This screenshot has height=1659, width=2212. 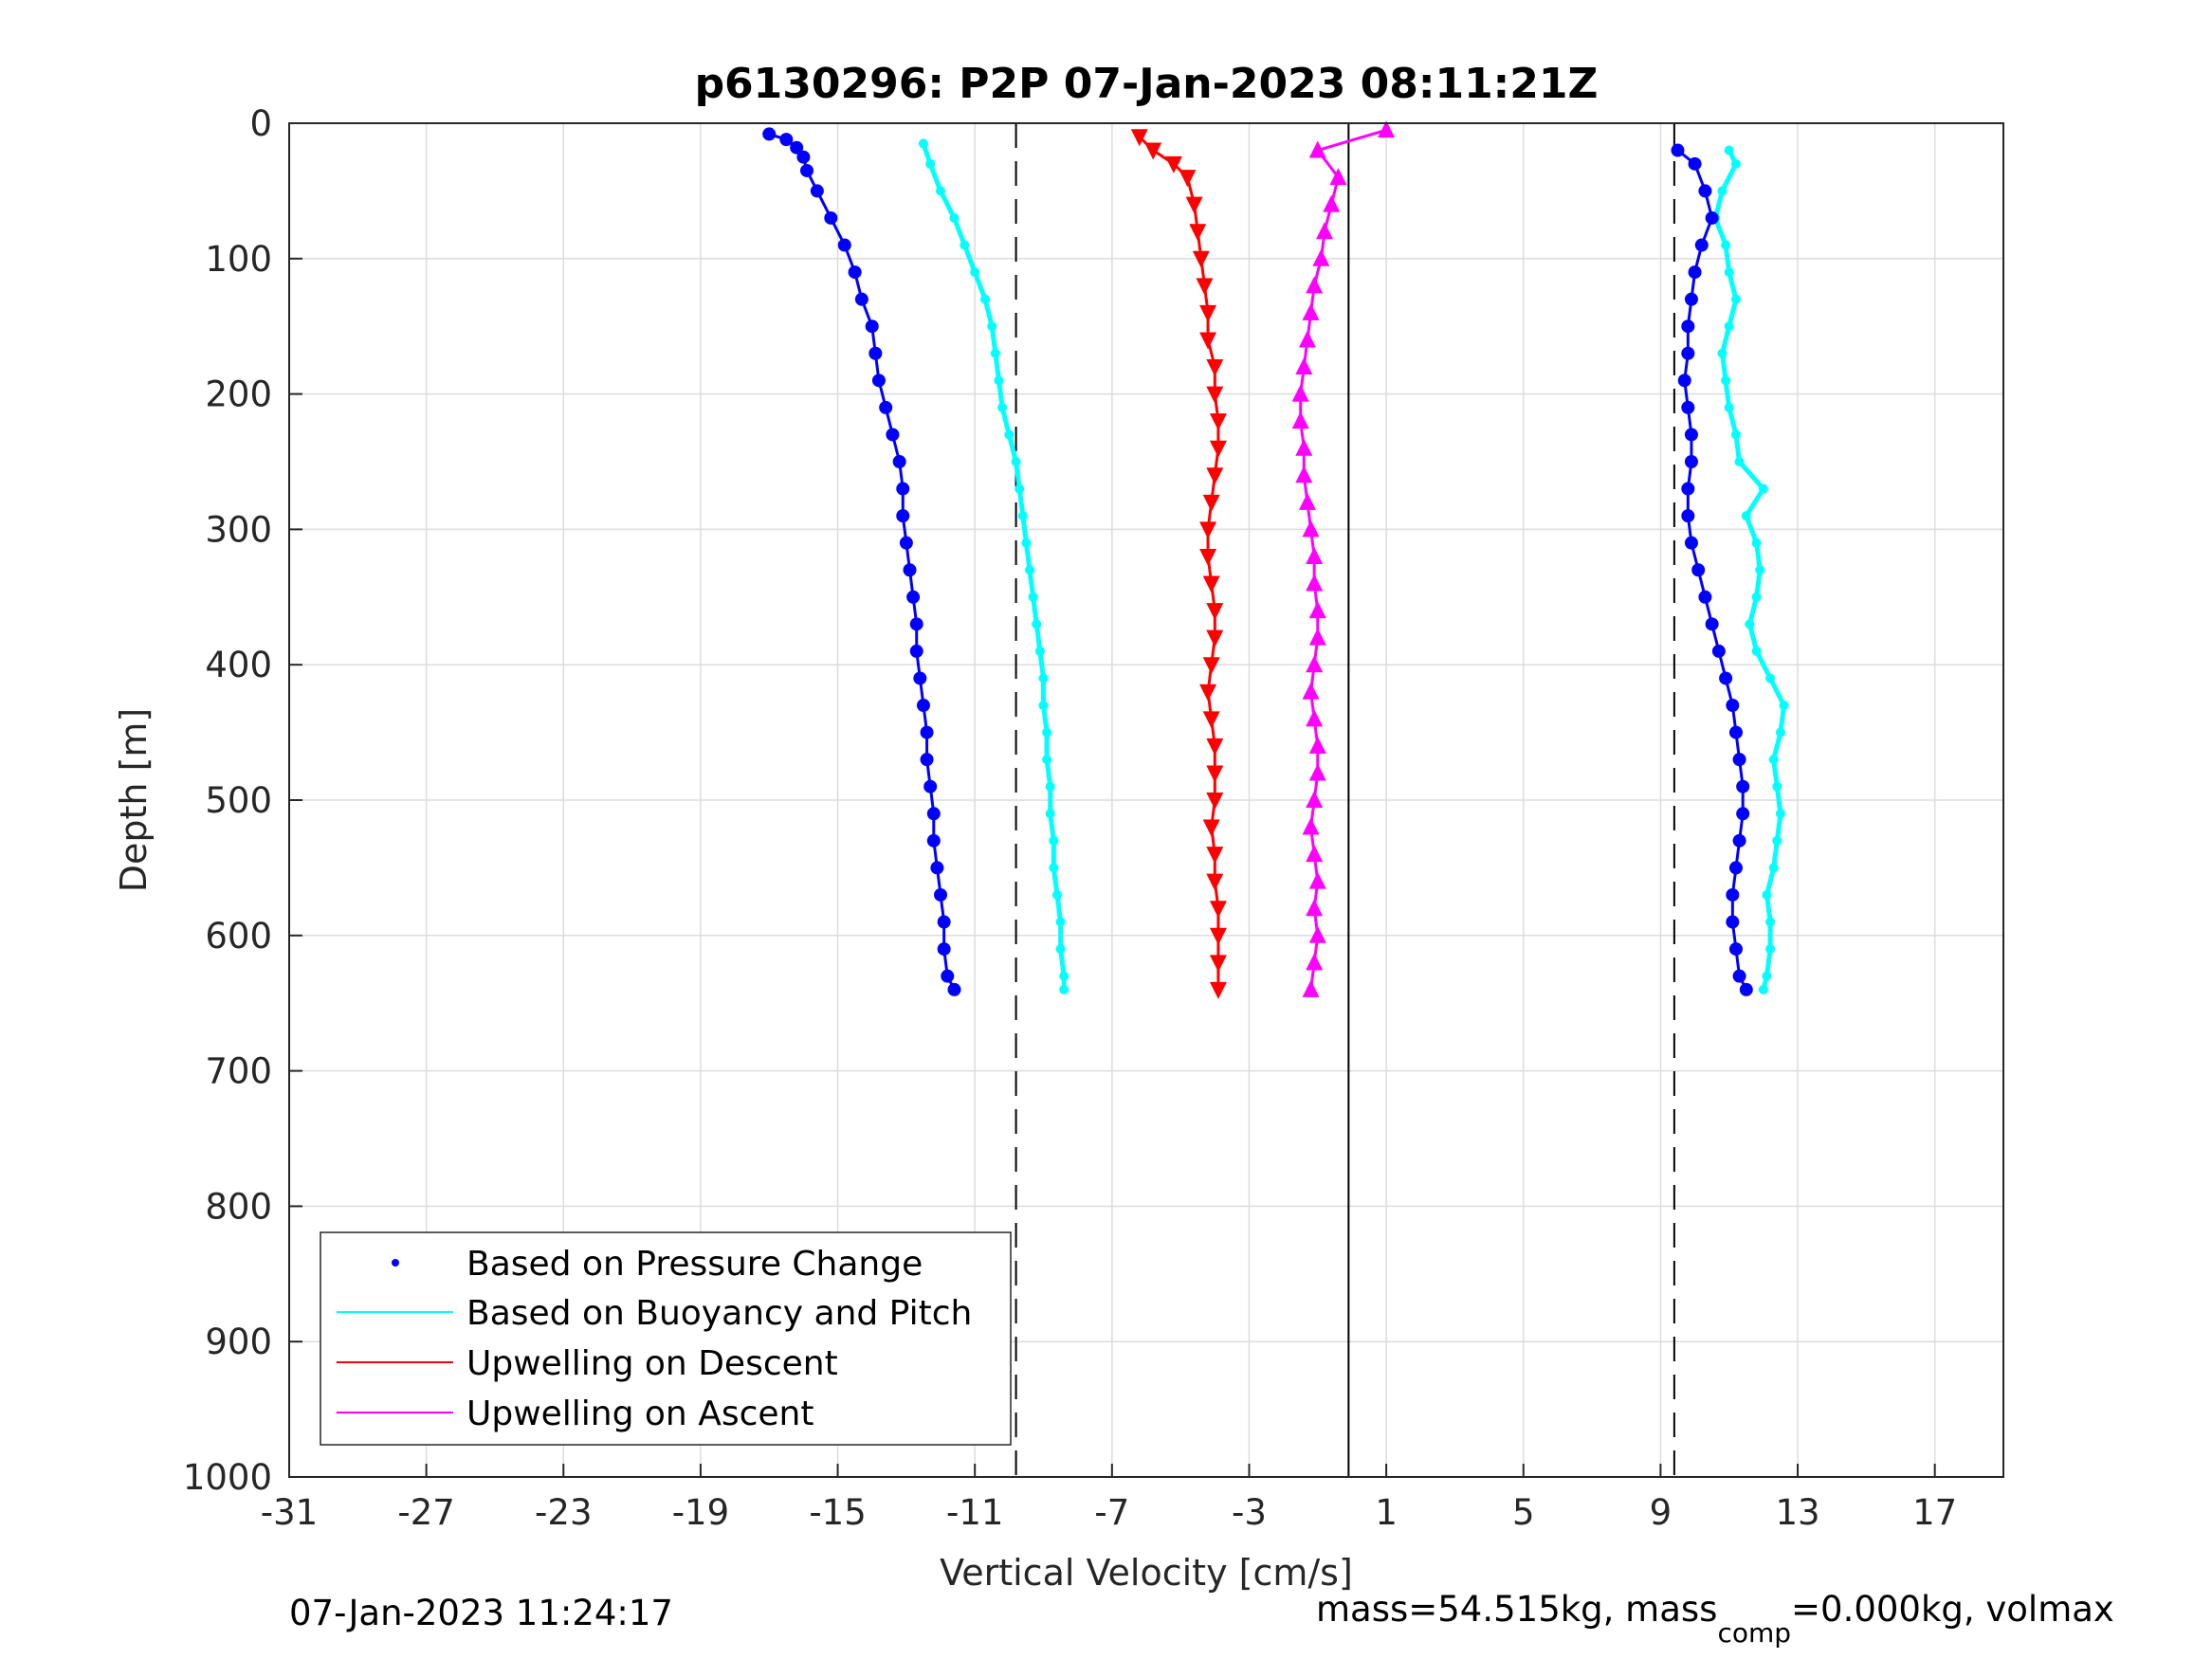 I want to click on x-tick-label-1: -27, so click(x=425, y=1512).